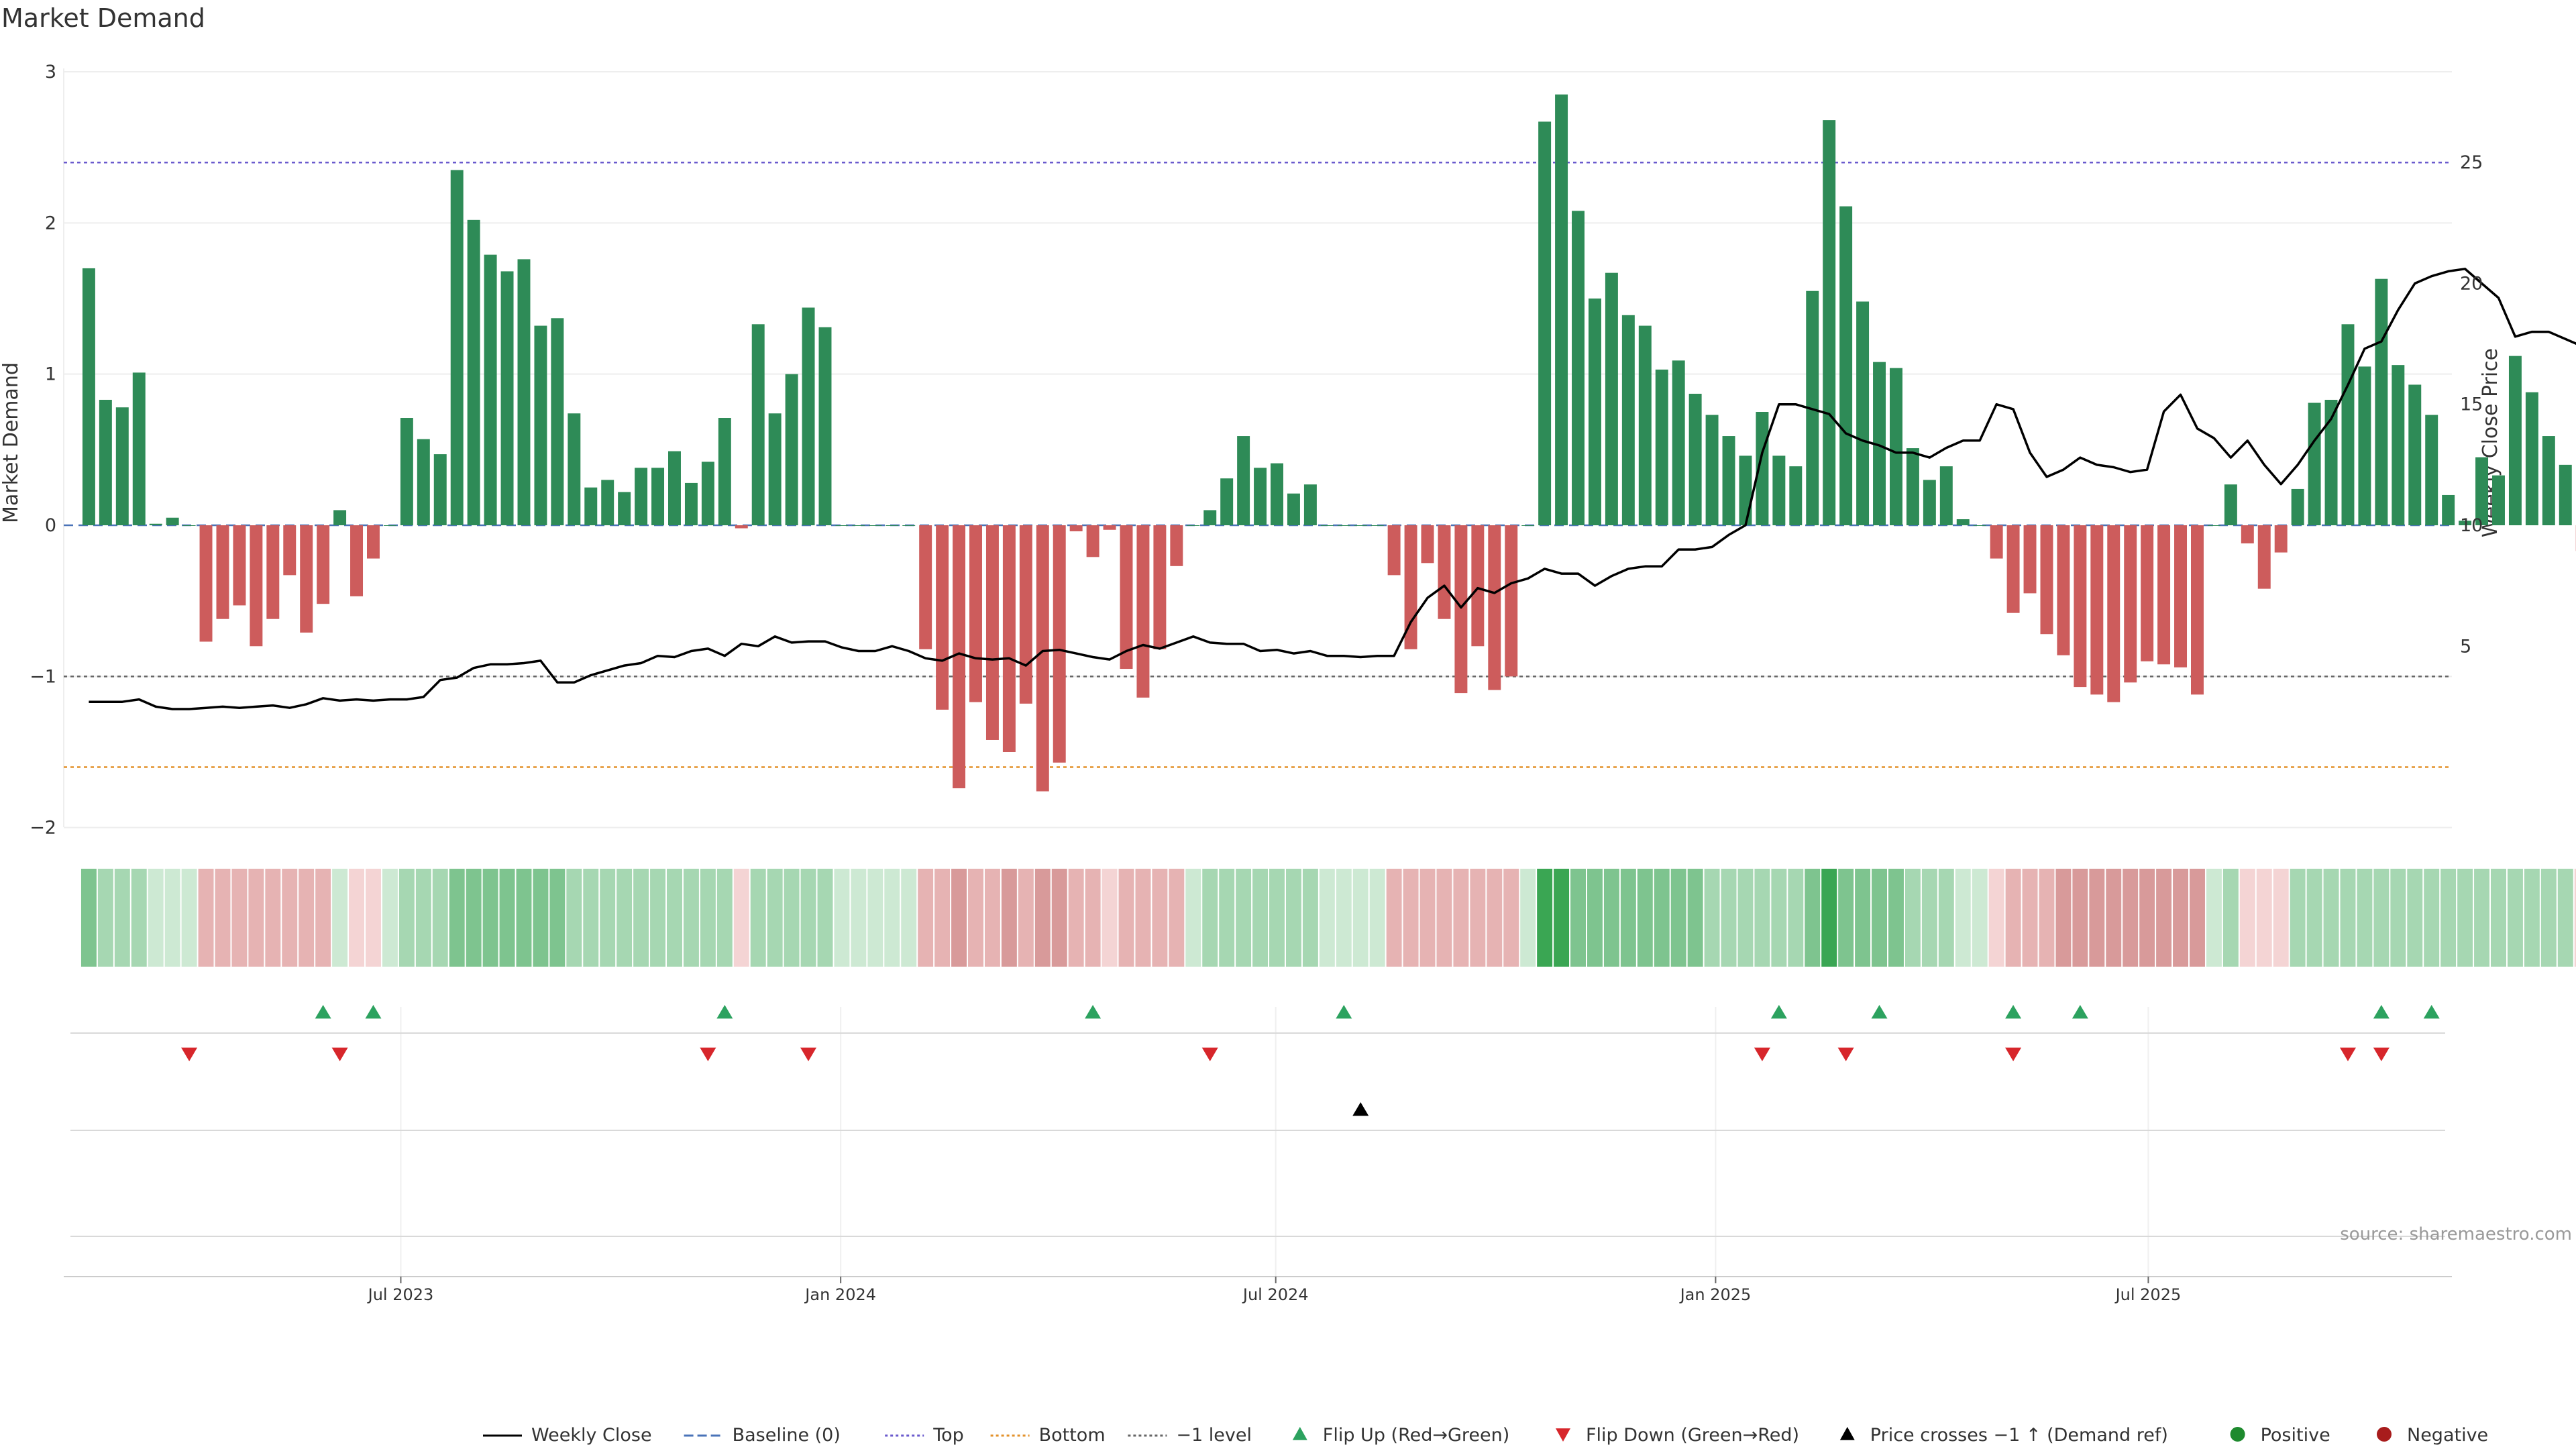 Image resolution: width=2576 pixels, height=1449 pixels. What do you see at coordinates (948, 1435) in the screenshot?
I see `legend-label: Top` at bounding box center [948, 1435].